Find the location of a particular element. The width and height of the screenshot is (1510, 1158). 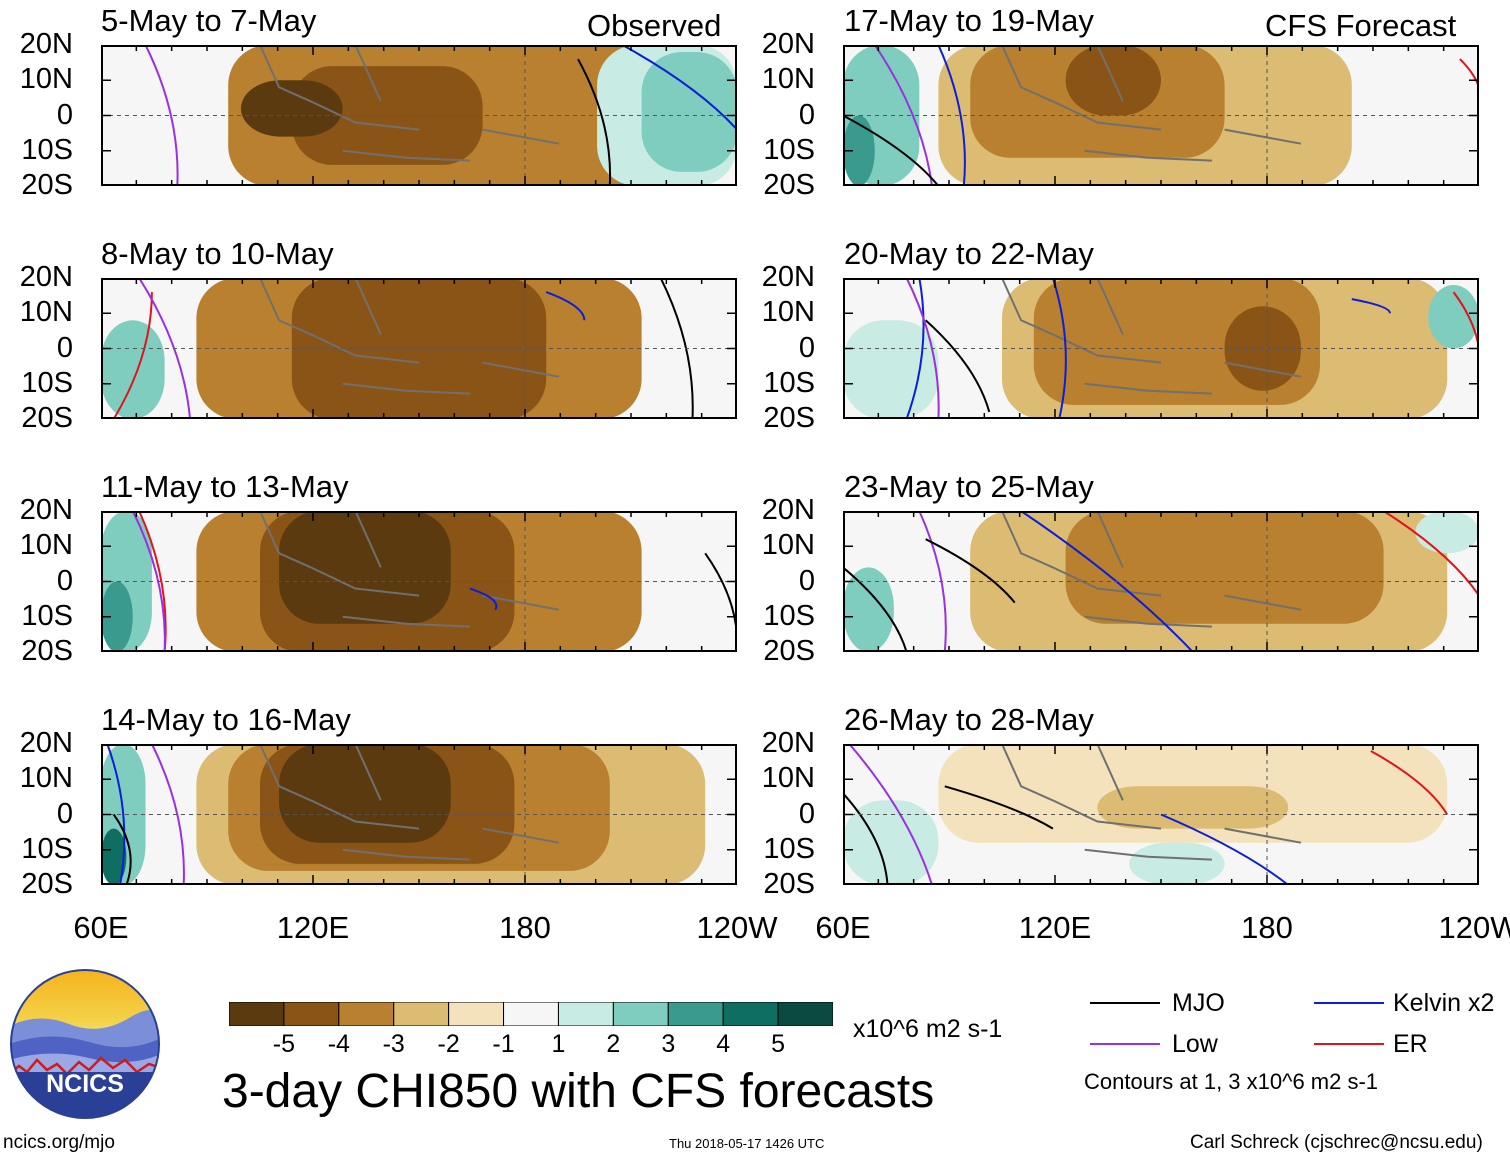

observed-label: Observed is located at coordinates (654, 25).